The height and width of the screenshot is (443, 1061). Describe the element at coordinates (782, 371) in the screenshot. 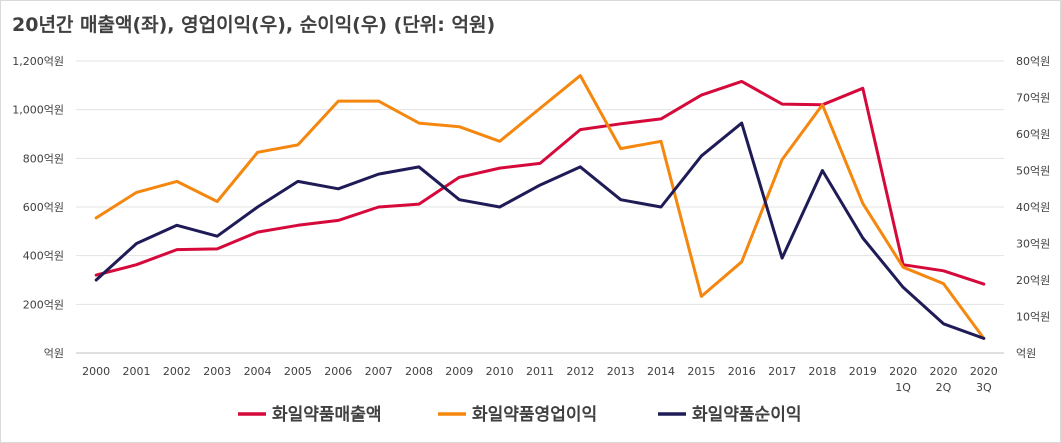

I see `x-tick-label: 2017` at that location.